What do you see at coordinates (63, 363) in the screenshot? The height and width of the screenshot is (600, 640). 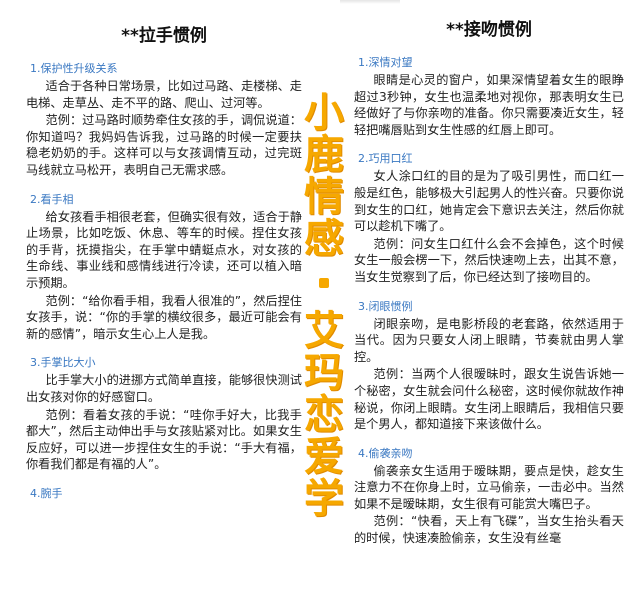 I see `section-title: 3.手掌比大小` at bounding box center [63, 363].